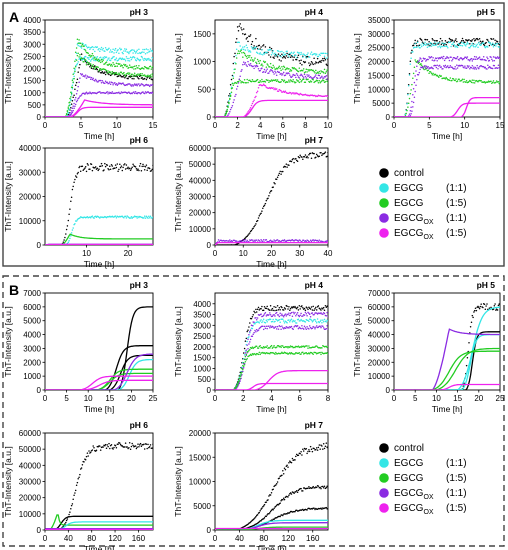  Describe the element at coordinates (200, 482) in the screenshot. I see `y-tick-label: 10000` at that location.